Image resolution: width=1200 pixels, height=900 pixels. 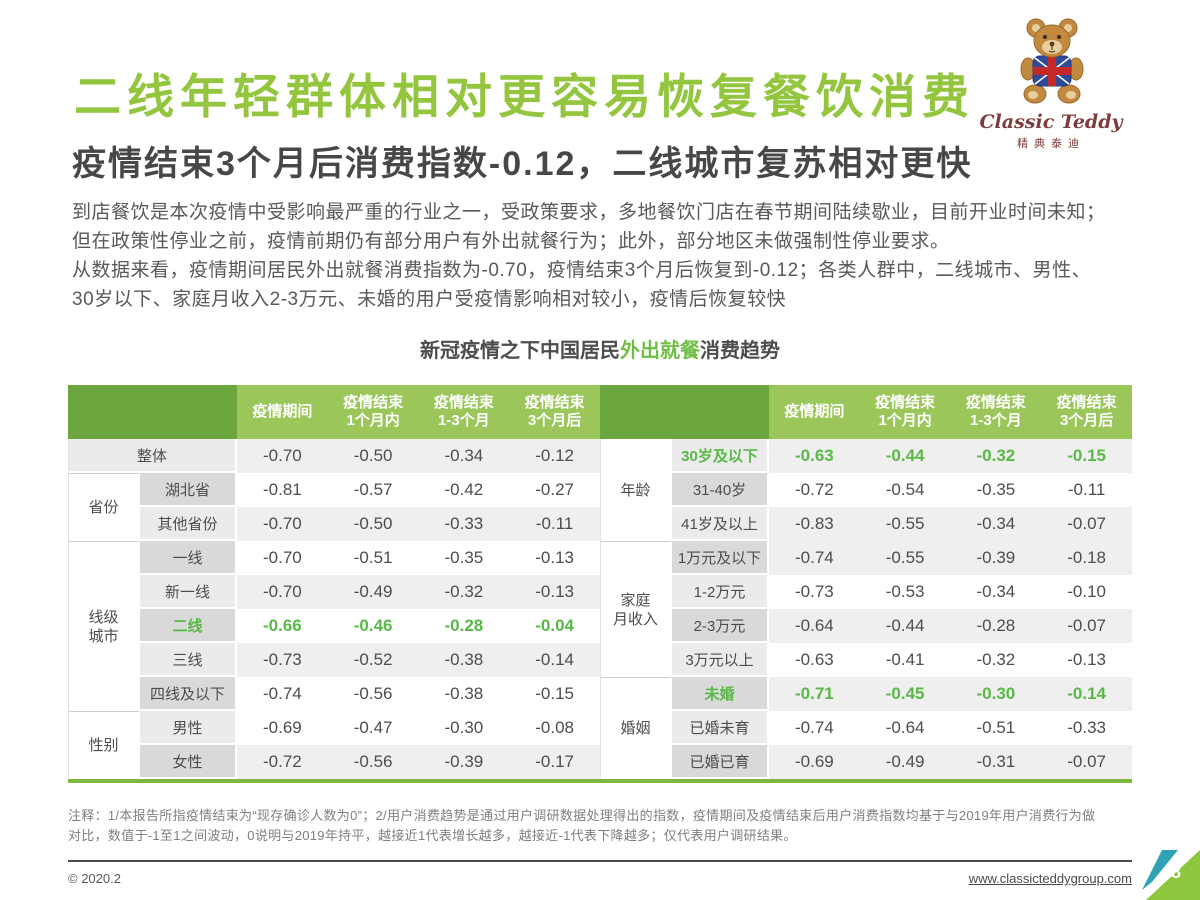 What do you see at coordinates (814, 524) in the screenshot?
I see `value-cell: -0.83` at bounding box center [814, 524].